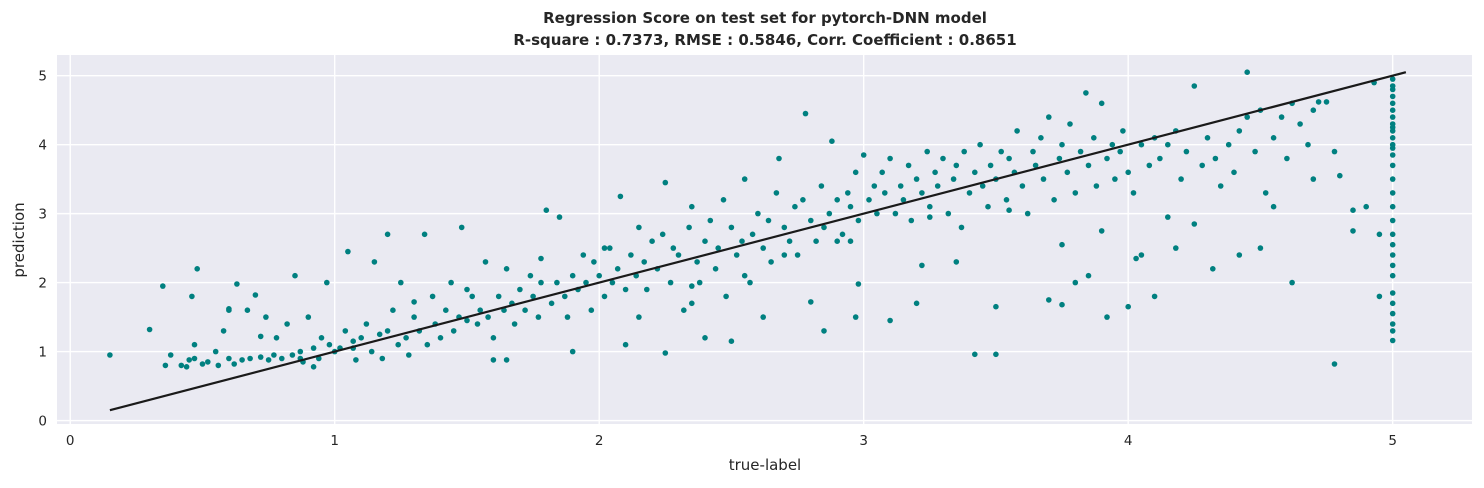 The height and width of the screenshot is (488, 1484). Describe the element at coordinates (863, 441) in the screenshot. I see `x-tick-label: 3` at that location.